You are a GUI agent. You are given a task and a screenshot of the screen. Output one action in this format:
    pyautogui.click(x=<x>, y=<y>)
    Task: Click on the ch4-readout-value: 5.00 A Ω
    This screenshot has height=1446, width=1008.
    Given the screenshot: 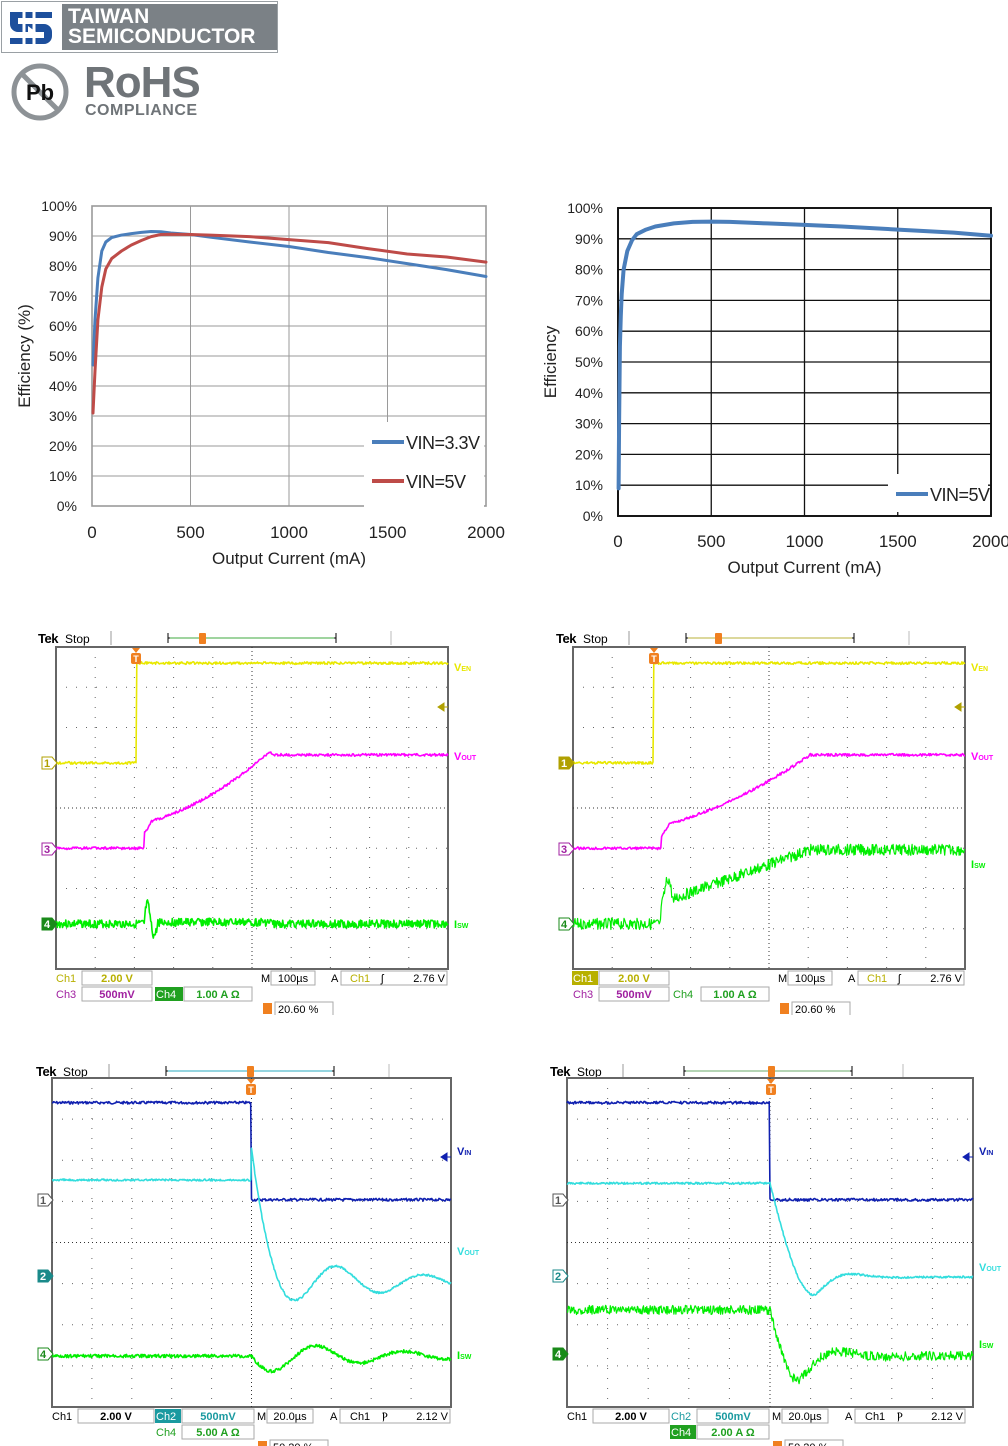 What is the action you would take?
    pyautogui.click(x=218, y=1433)
    